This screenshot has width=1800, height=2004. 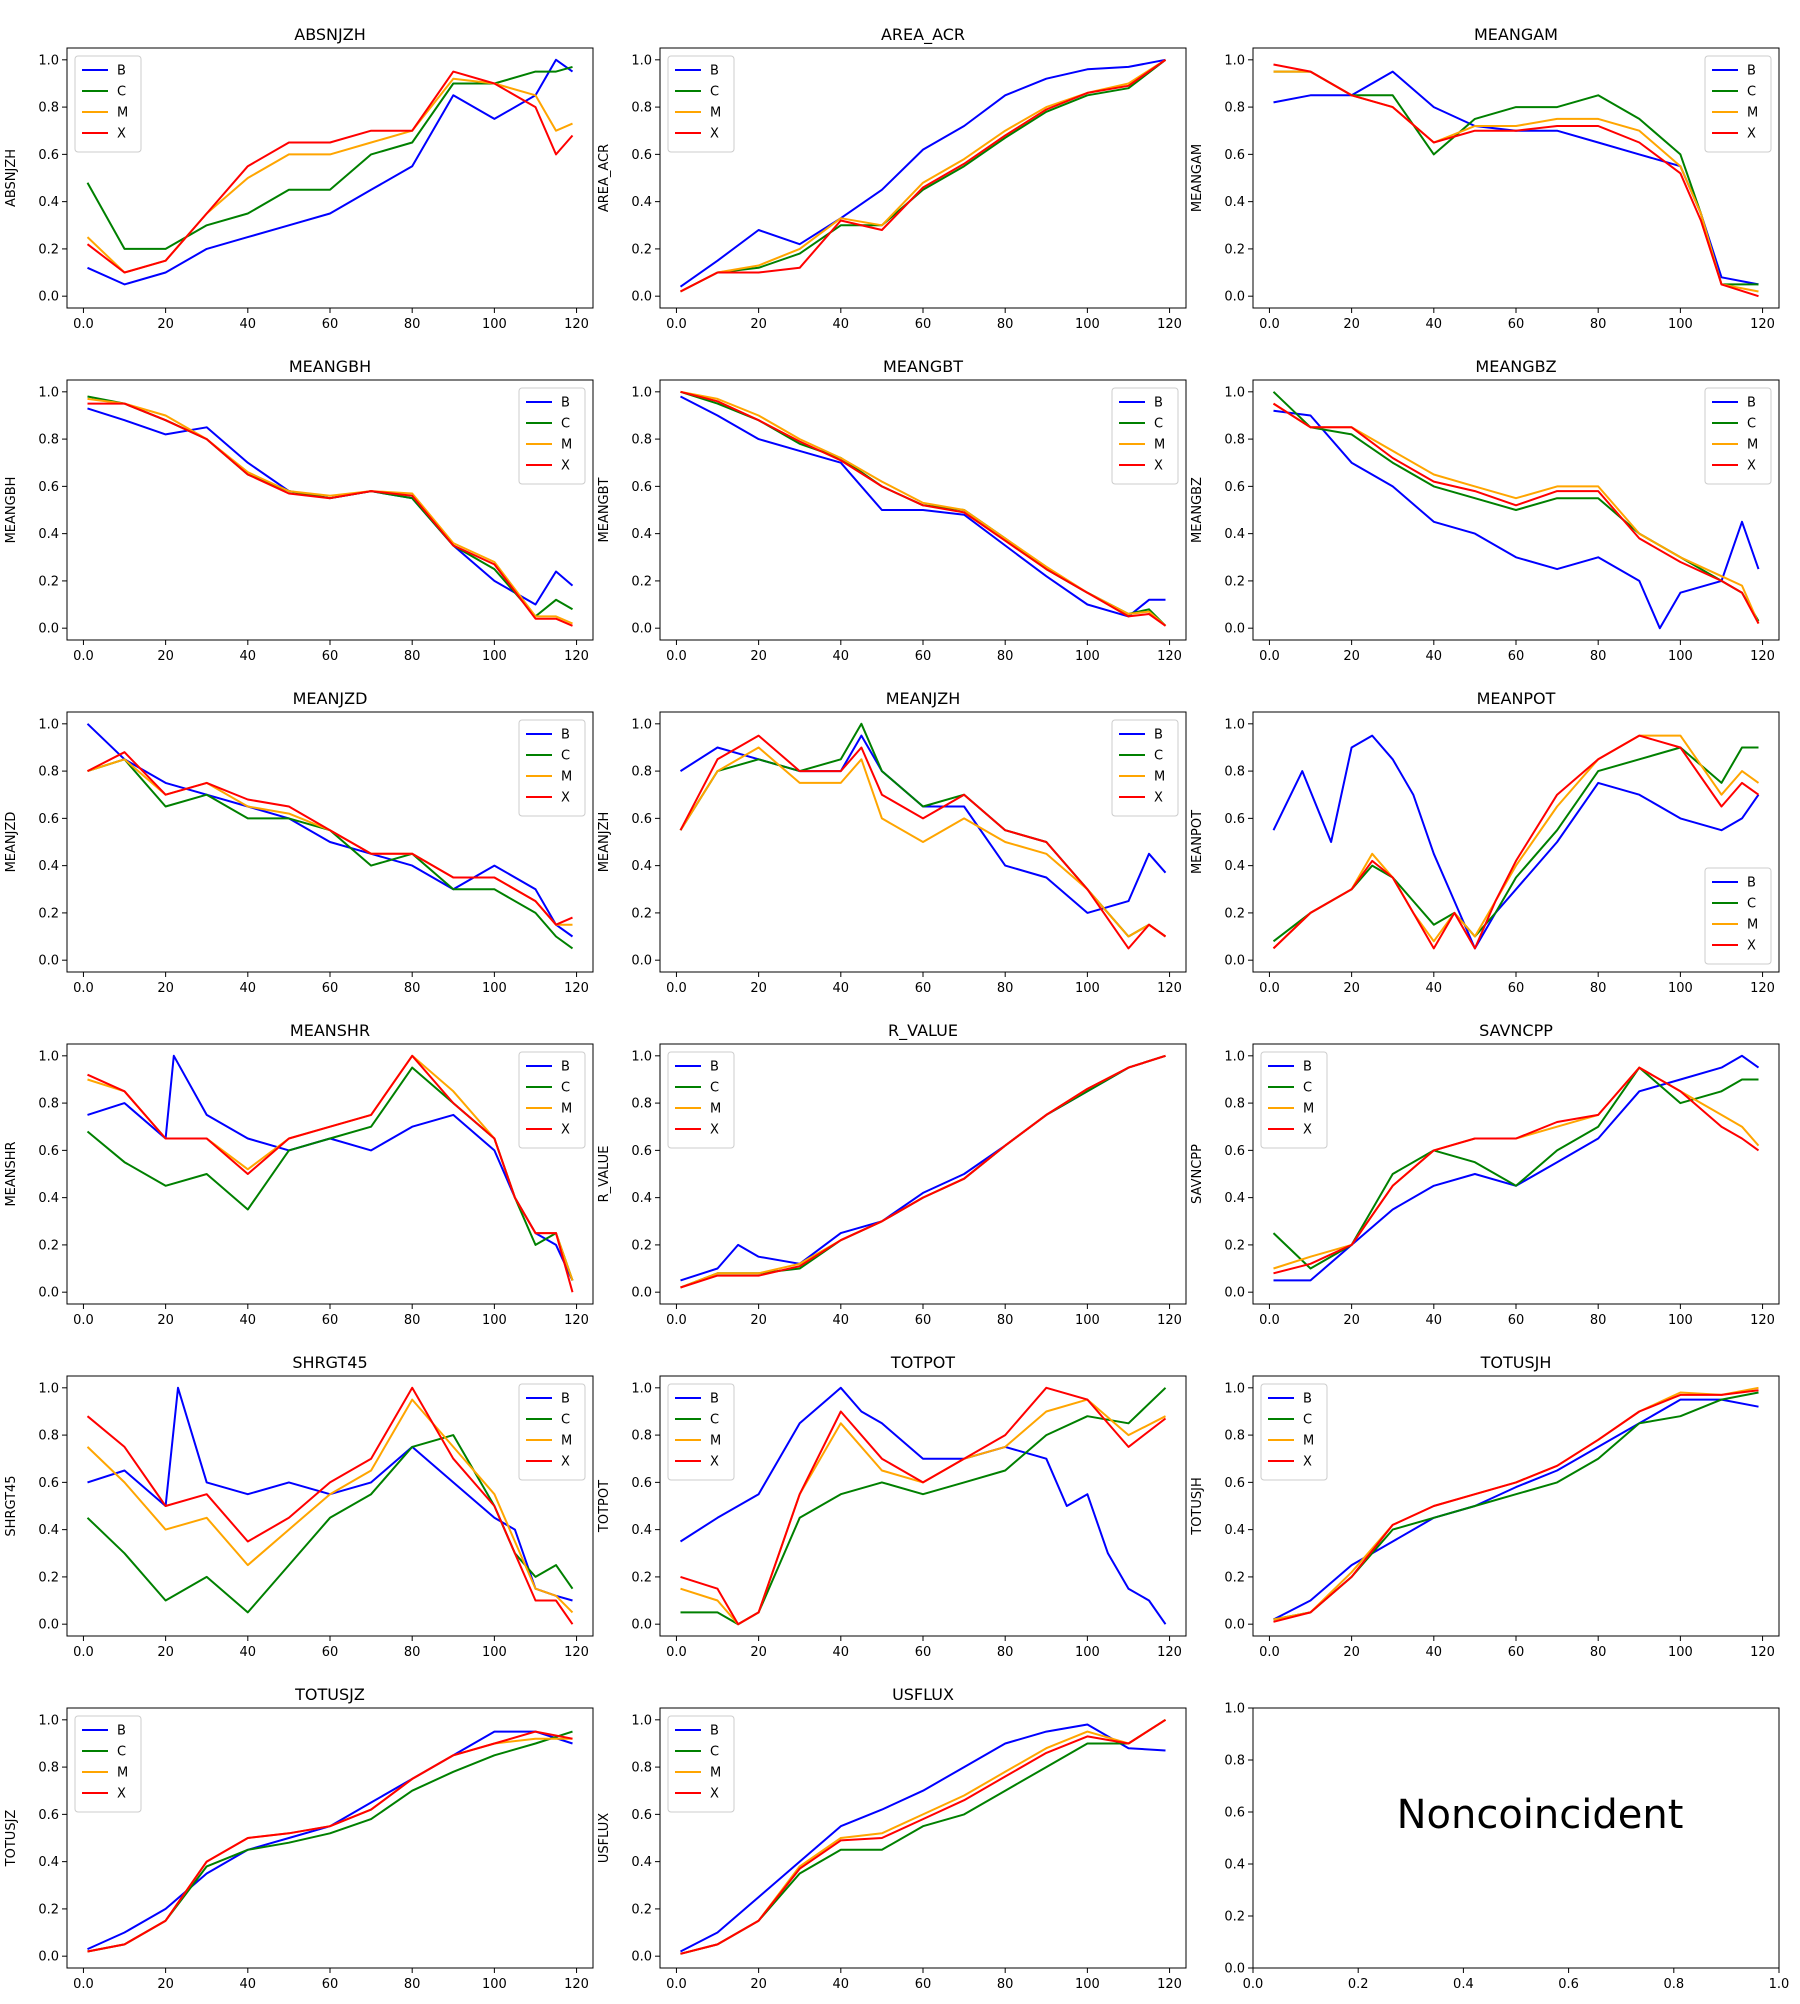 What do you see at coordinates (329, 1362) in the screenshot?
I see `subplot-title: SHRGT45` at bounding box center [329, 1362].